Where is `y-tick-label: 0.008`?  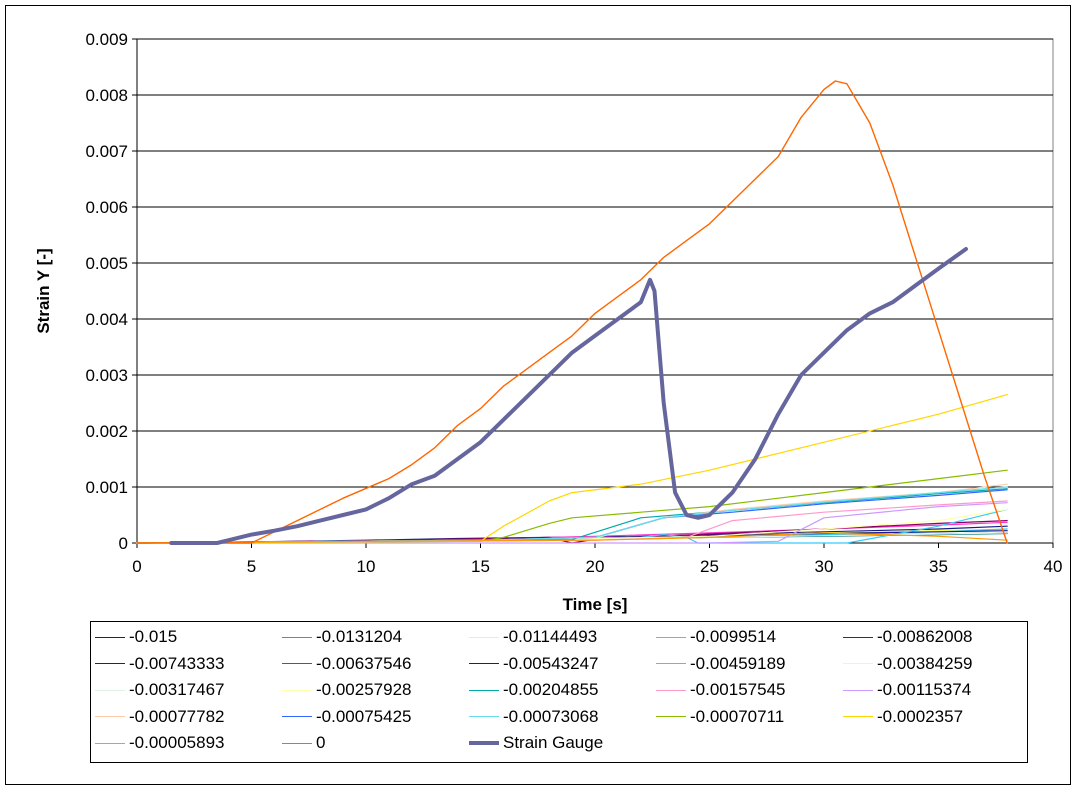
y-tick-label: 0.008 is located at coordinates (106, 95).